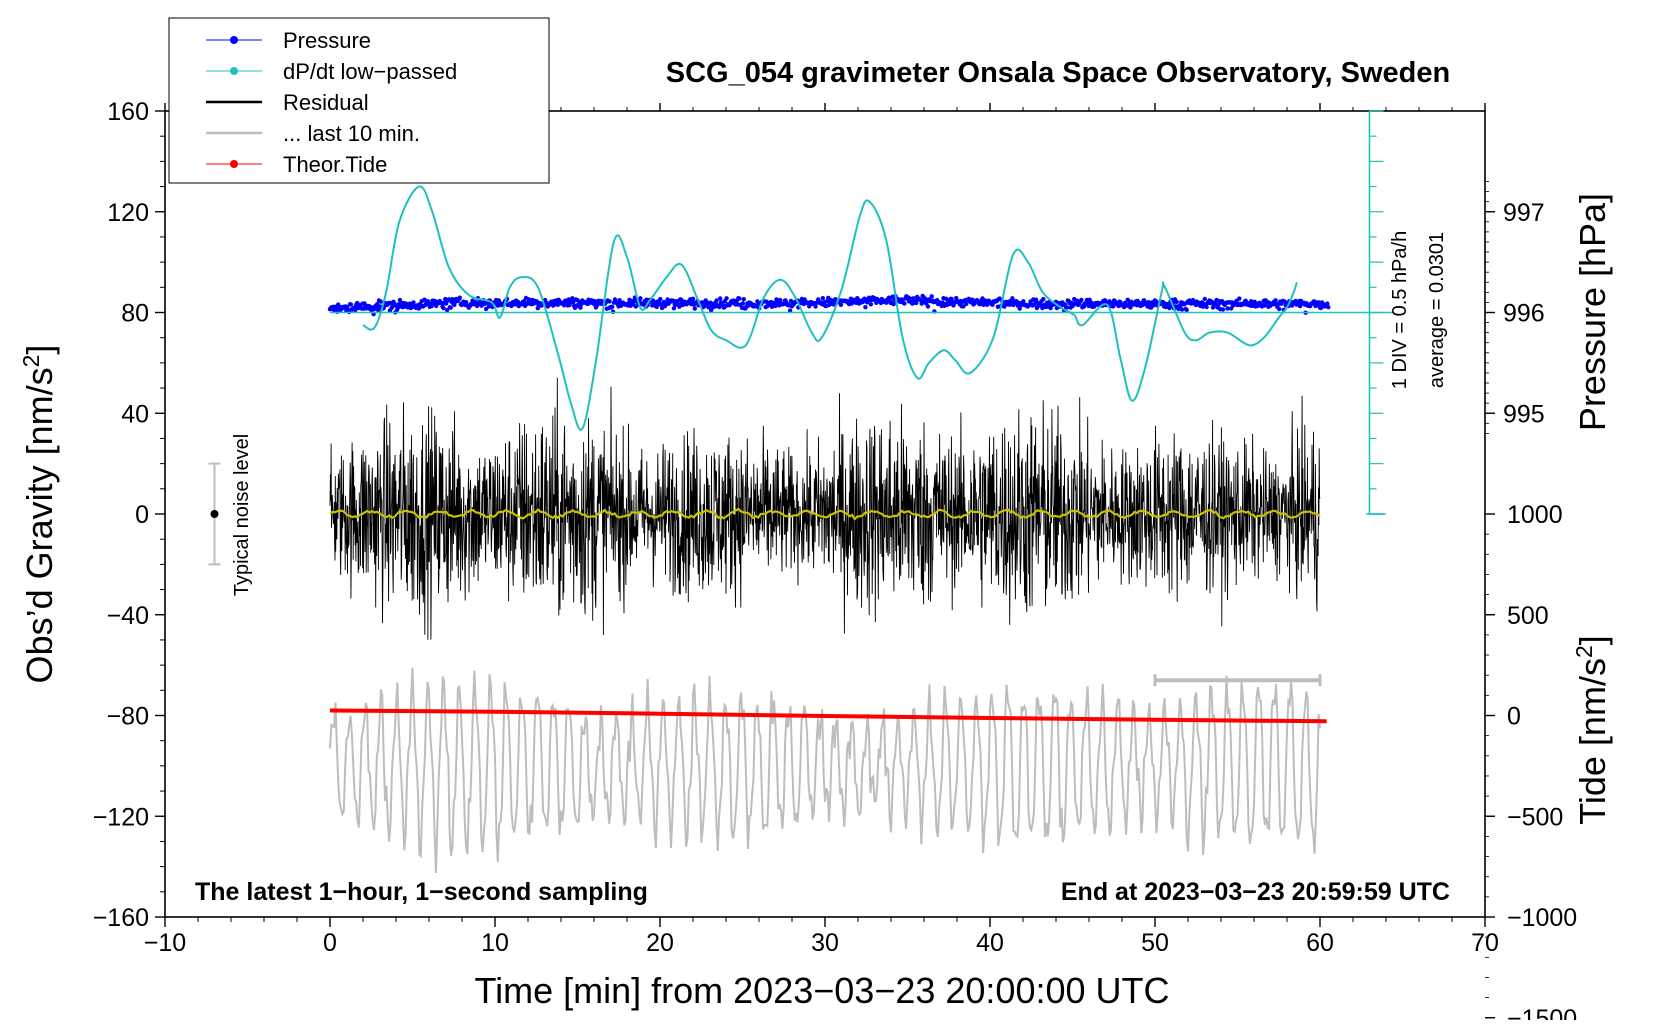 The width and height of the screenshot is (1660, 1025). I want to click on y-tide-tick-label: −1500, so click(1542, 1012).